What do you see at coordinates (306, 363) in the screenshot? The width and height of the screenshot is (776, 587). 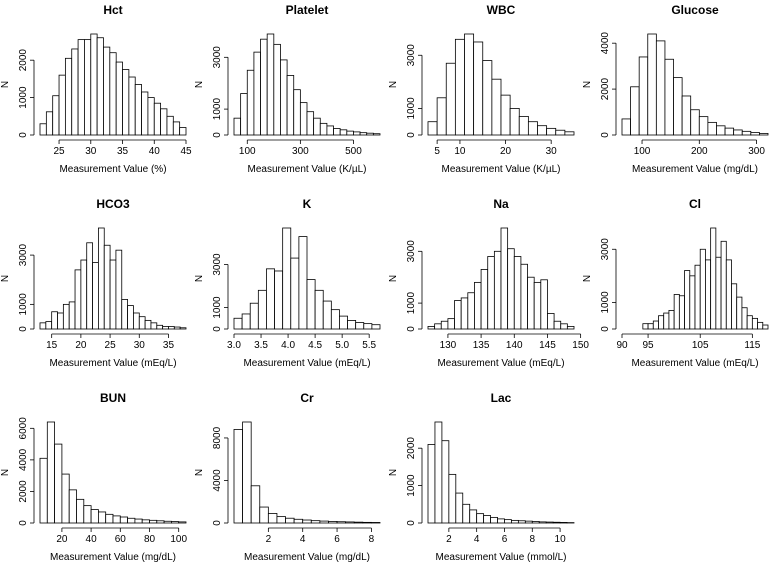 I see `x-axis-label: Measurement Value (mEq/L)` at bounding box center [306, 363].